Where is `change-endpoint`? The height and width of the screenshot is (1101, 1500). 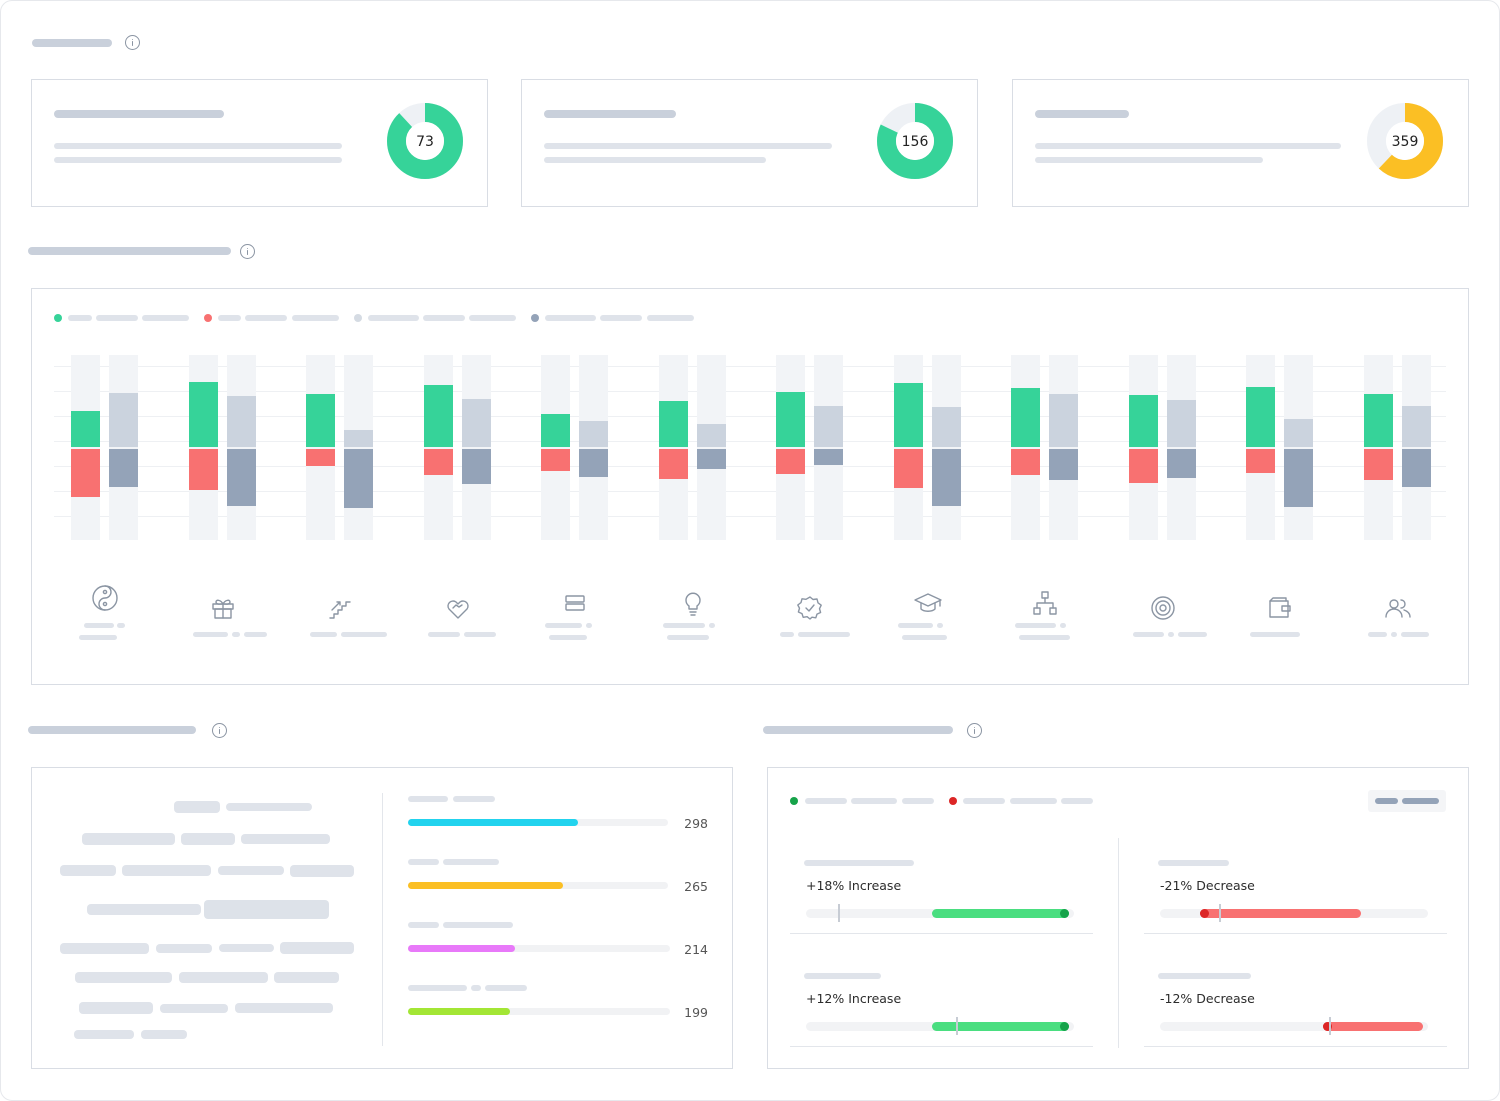
change-endpoint is located at coordinates (1064, 1026).